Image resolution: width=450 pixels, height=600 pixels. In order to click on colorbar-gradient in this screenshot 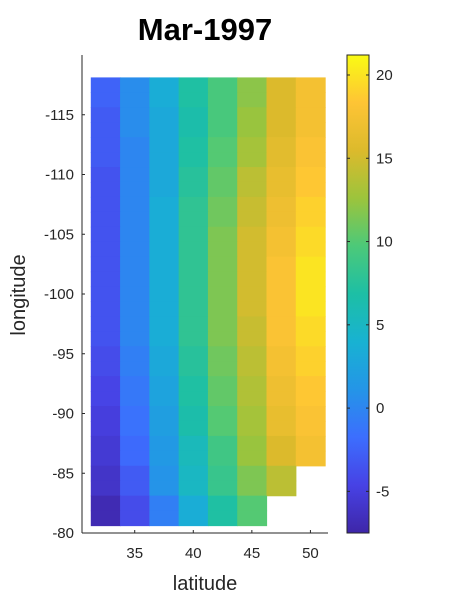, I will do `click(358, 294)`.